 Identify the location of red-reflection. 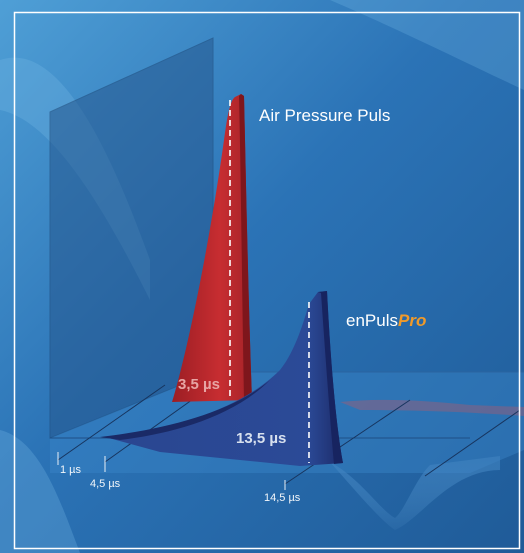
(432, 407).